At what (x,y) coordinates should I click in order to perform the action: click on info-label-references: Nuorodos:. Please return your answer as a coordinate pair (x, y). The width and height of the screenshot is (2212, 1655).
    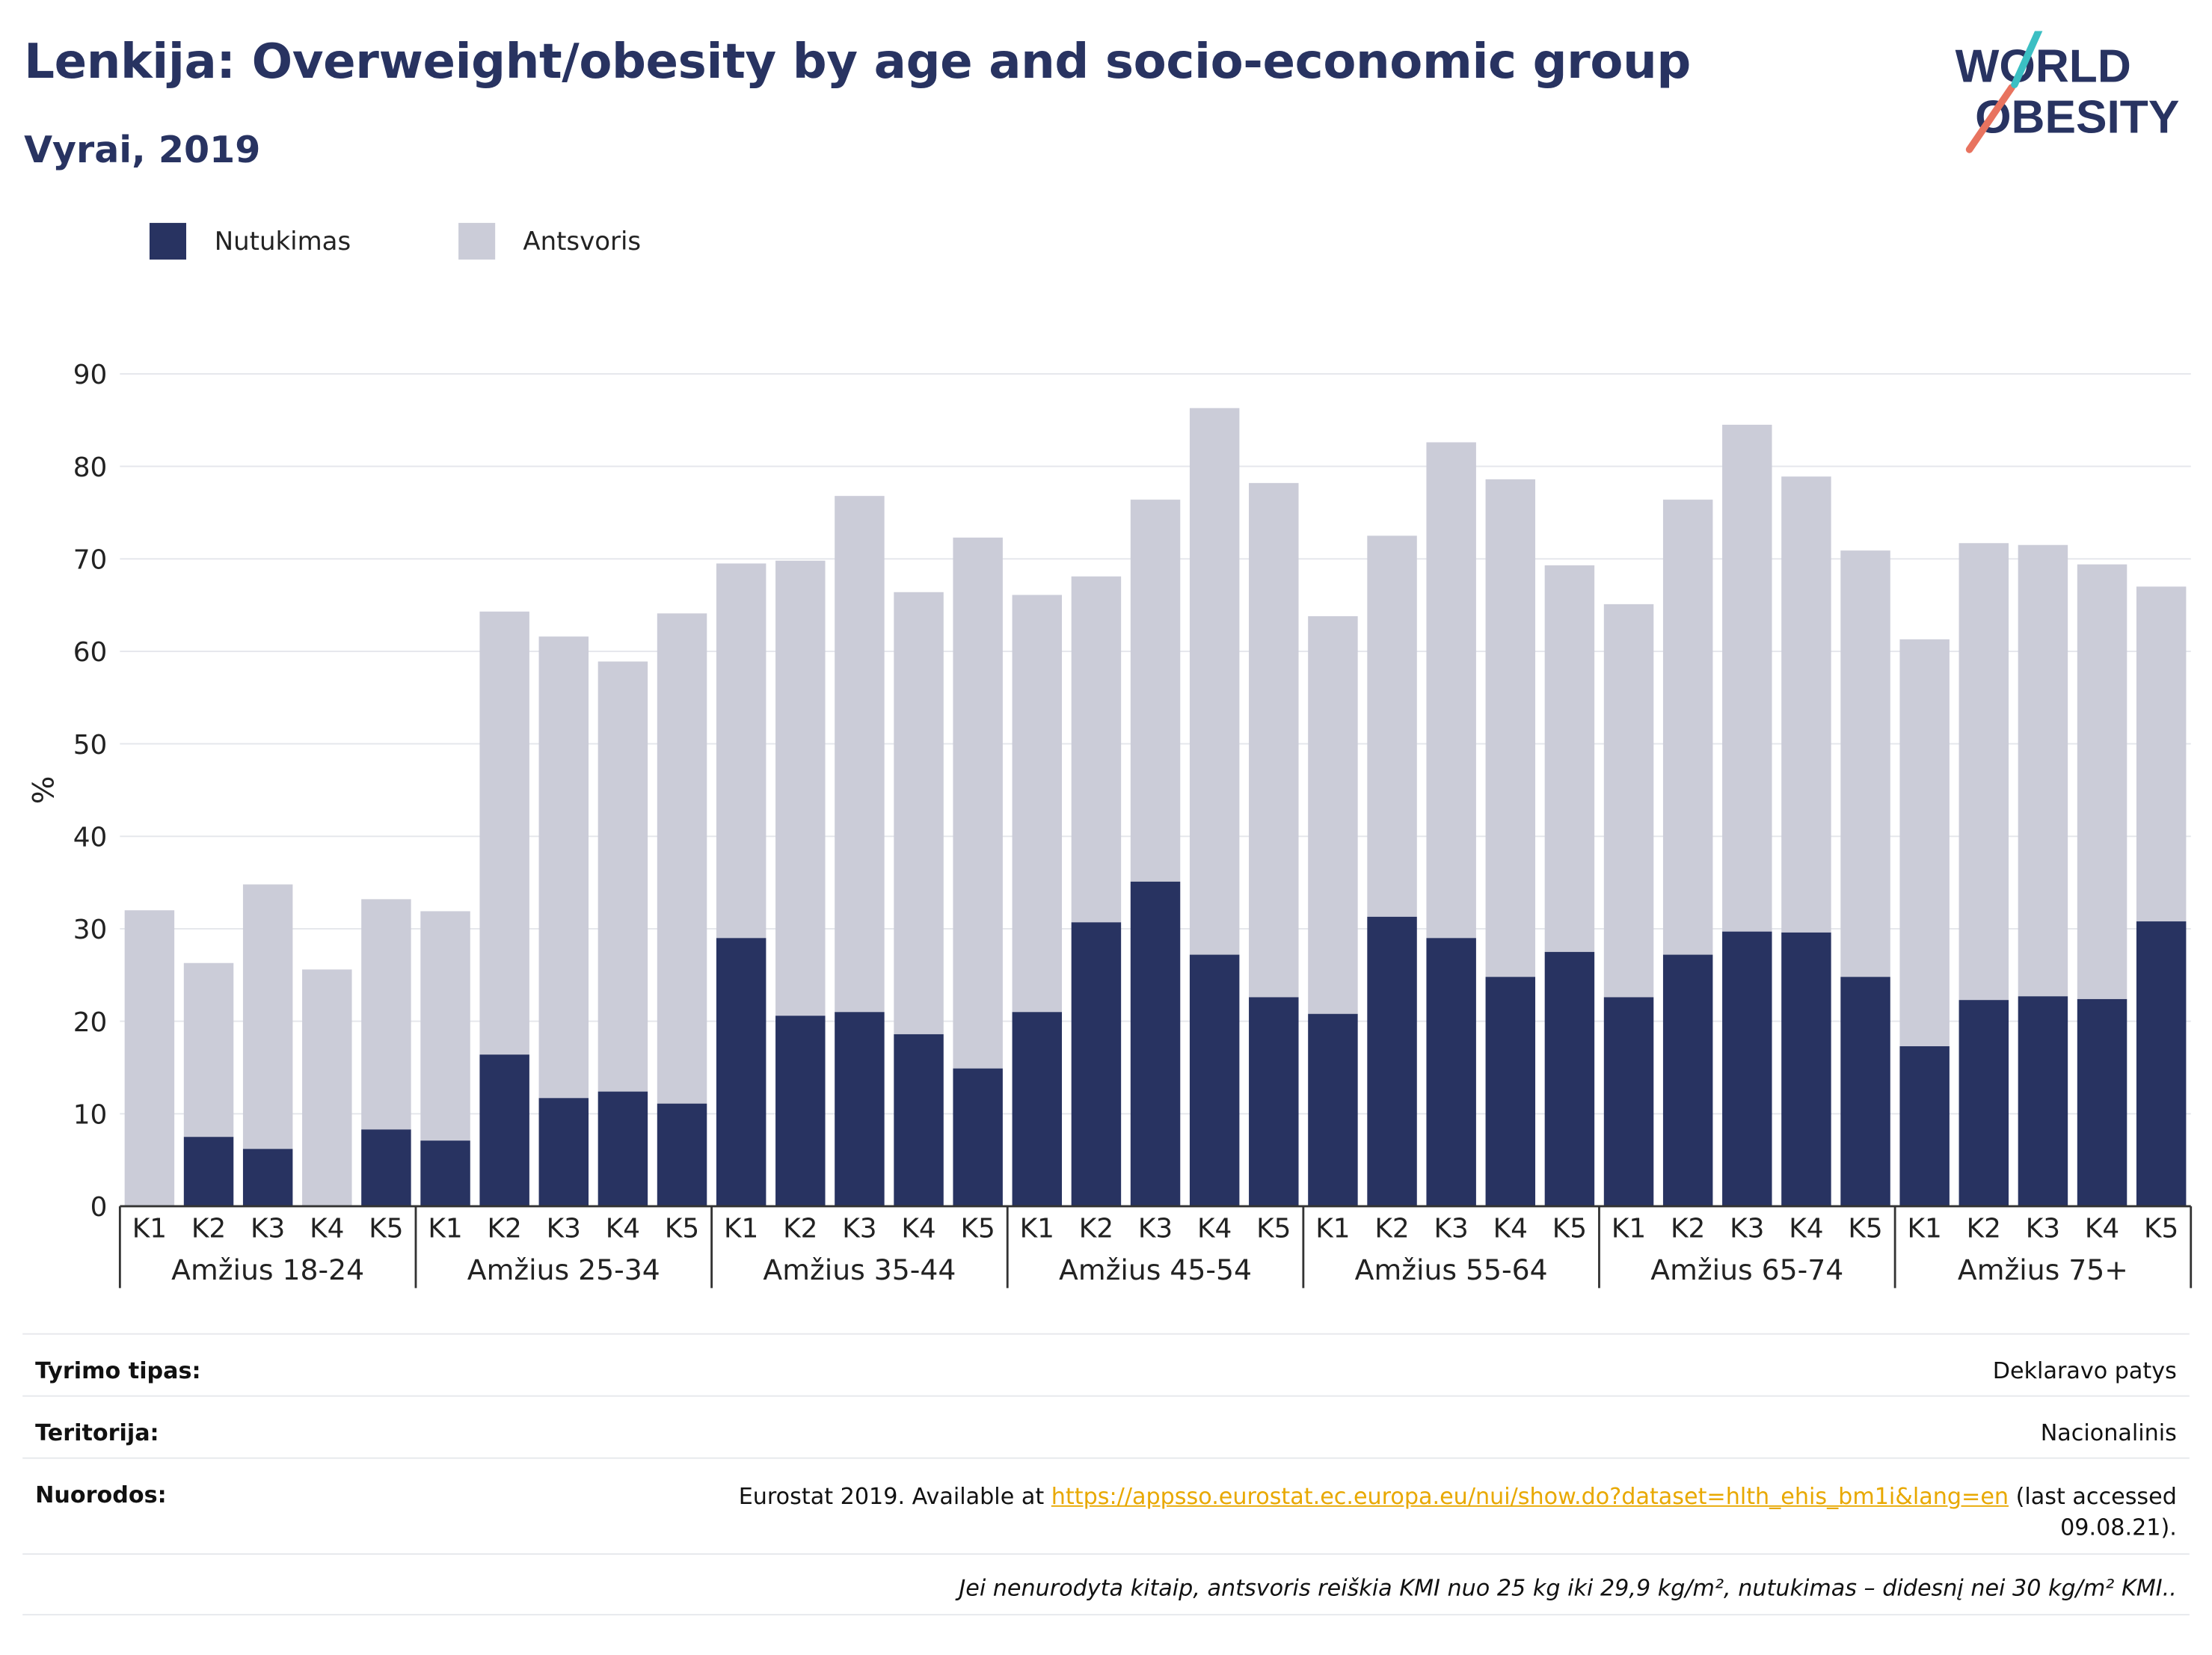
    Looking at the image, I should click on (101, 1494).